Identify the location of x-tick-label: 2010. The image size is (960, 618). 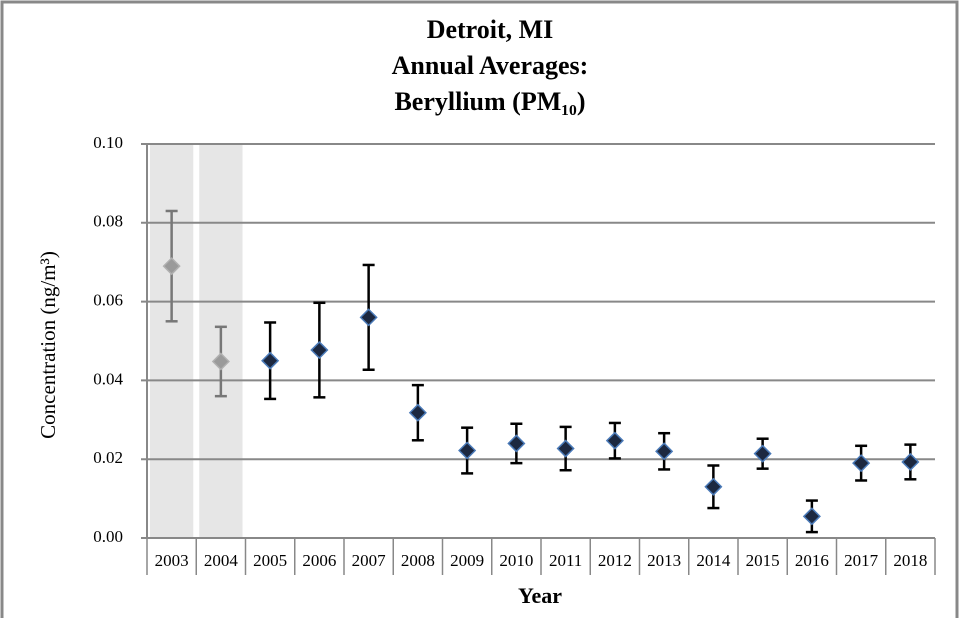
(516, 560).